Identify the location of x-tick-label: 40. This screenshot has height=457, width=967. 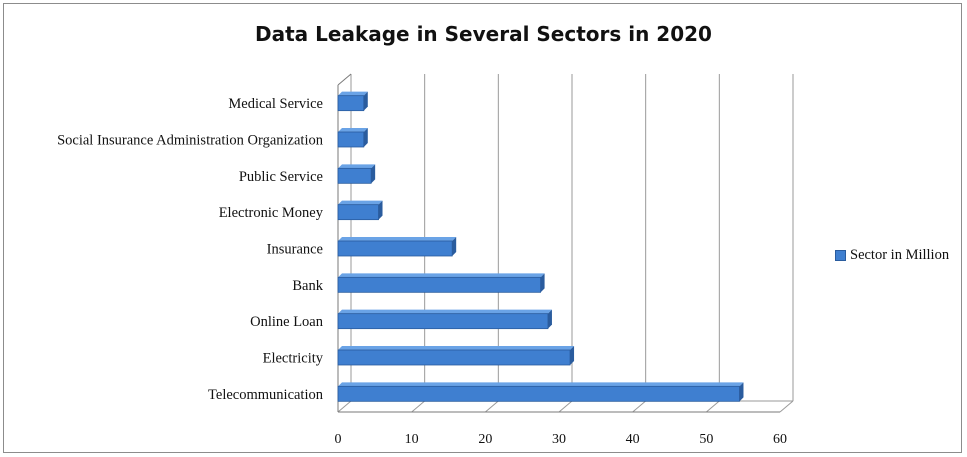
(633, 439).